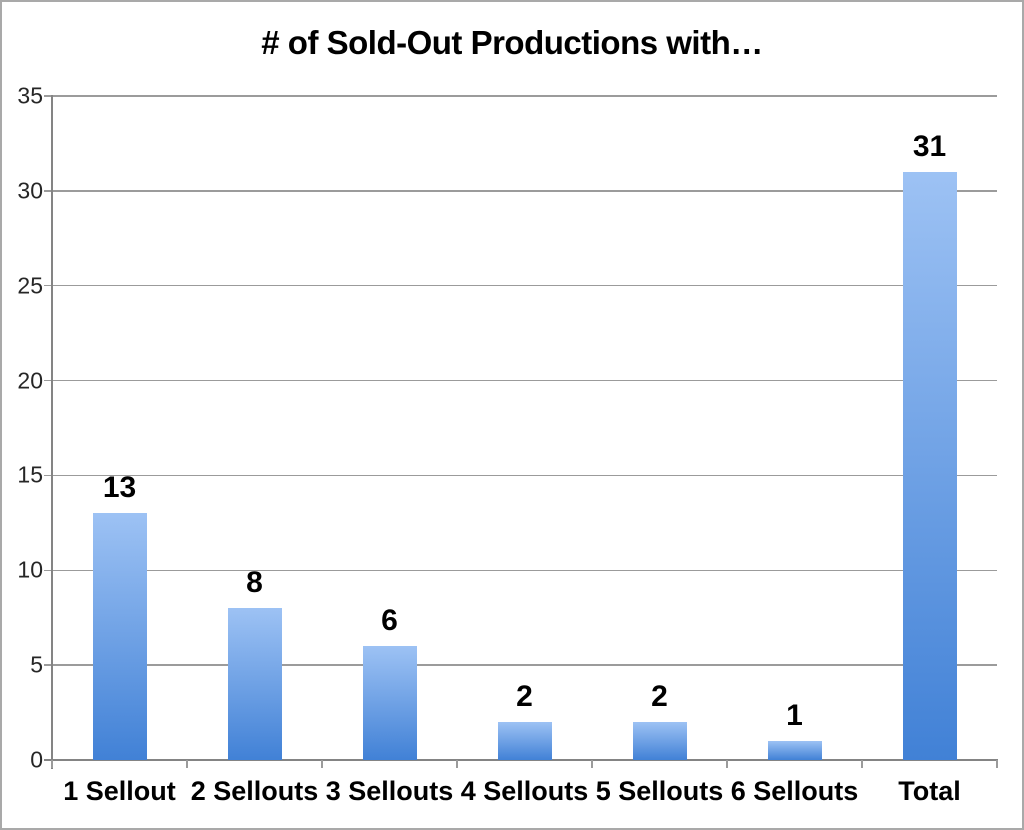 This screenshot has width=1024, height=830. I want to click on y-tick-label-5: 5, so click(36, 664).